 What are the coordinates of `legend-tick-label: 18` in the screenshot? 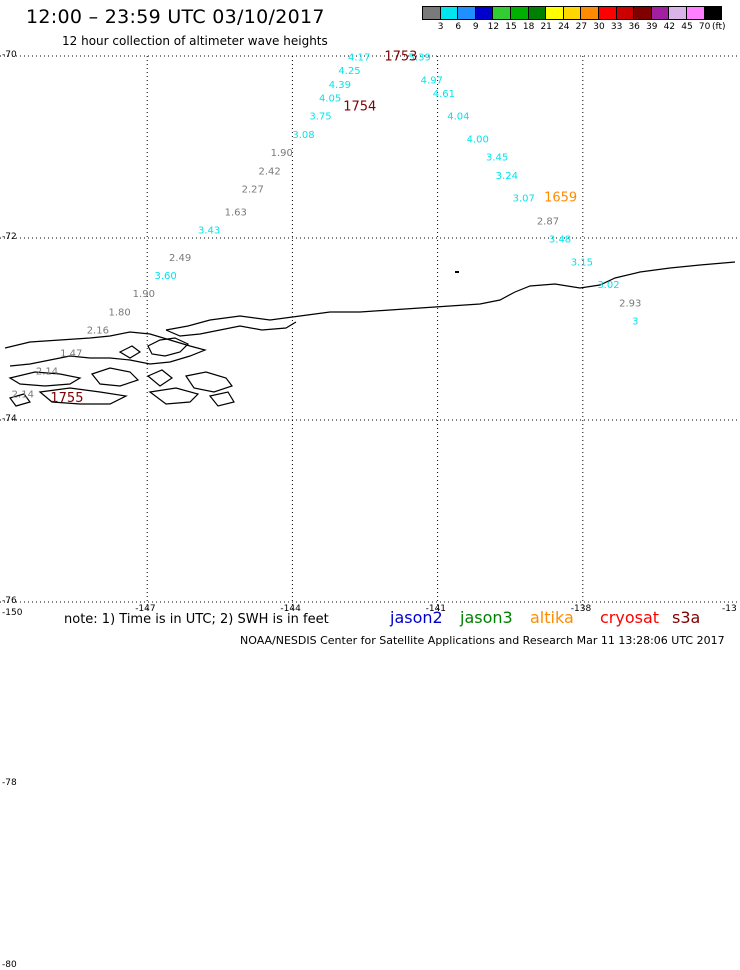 It's located at (528, 27).